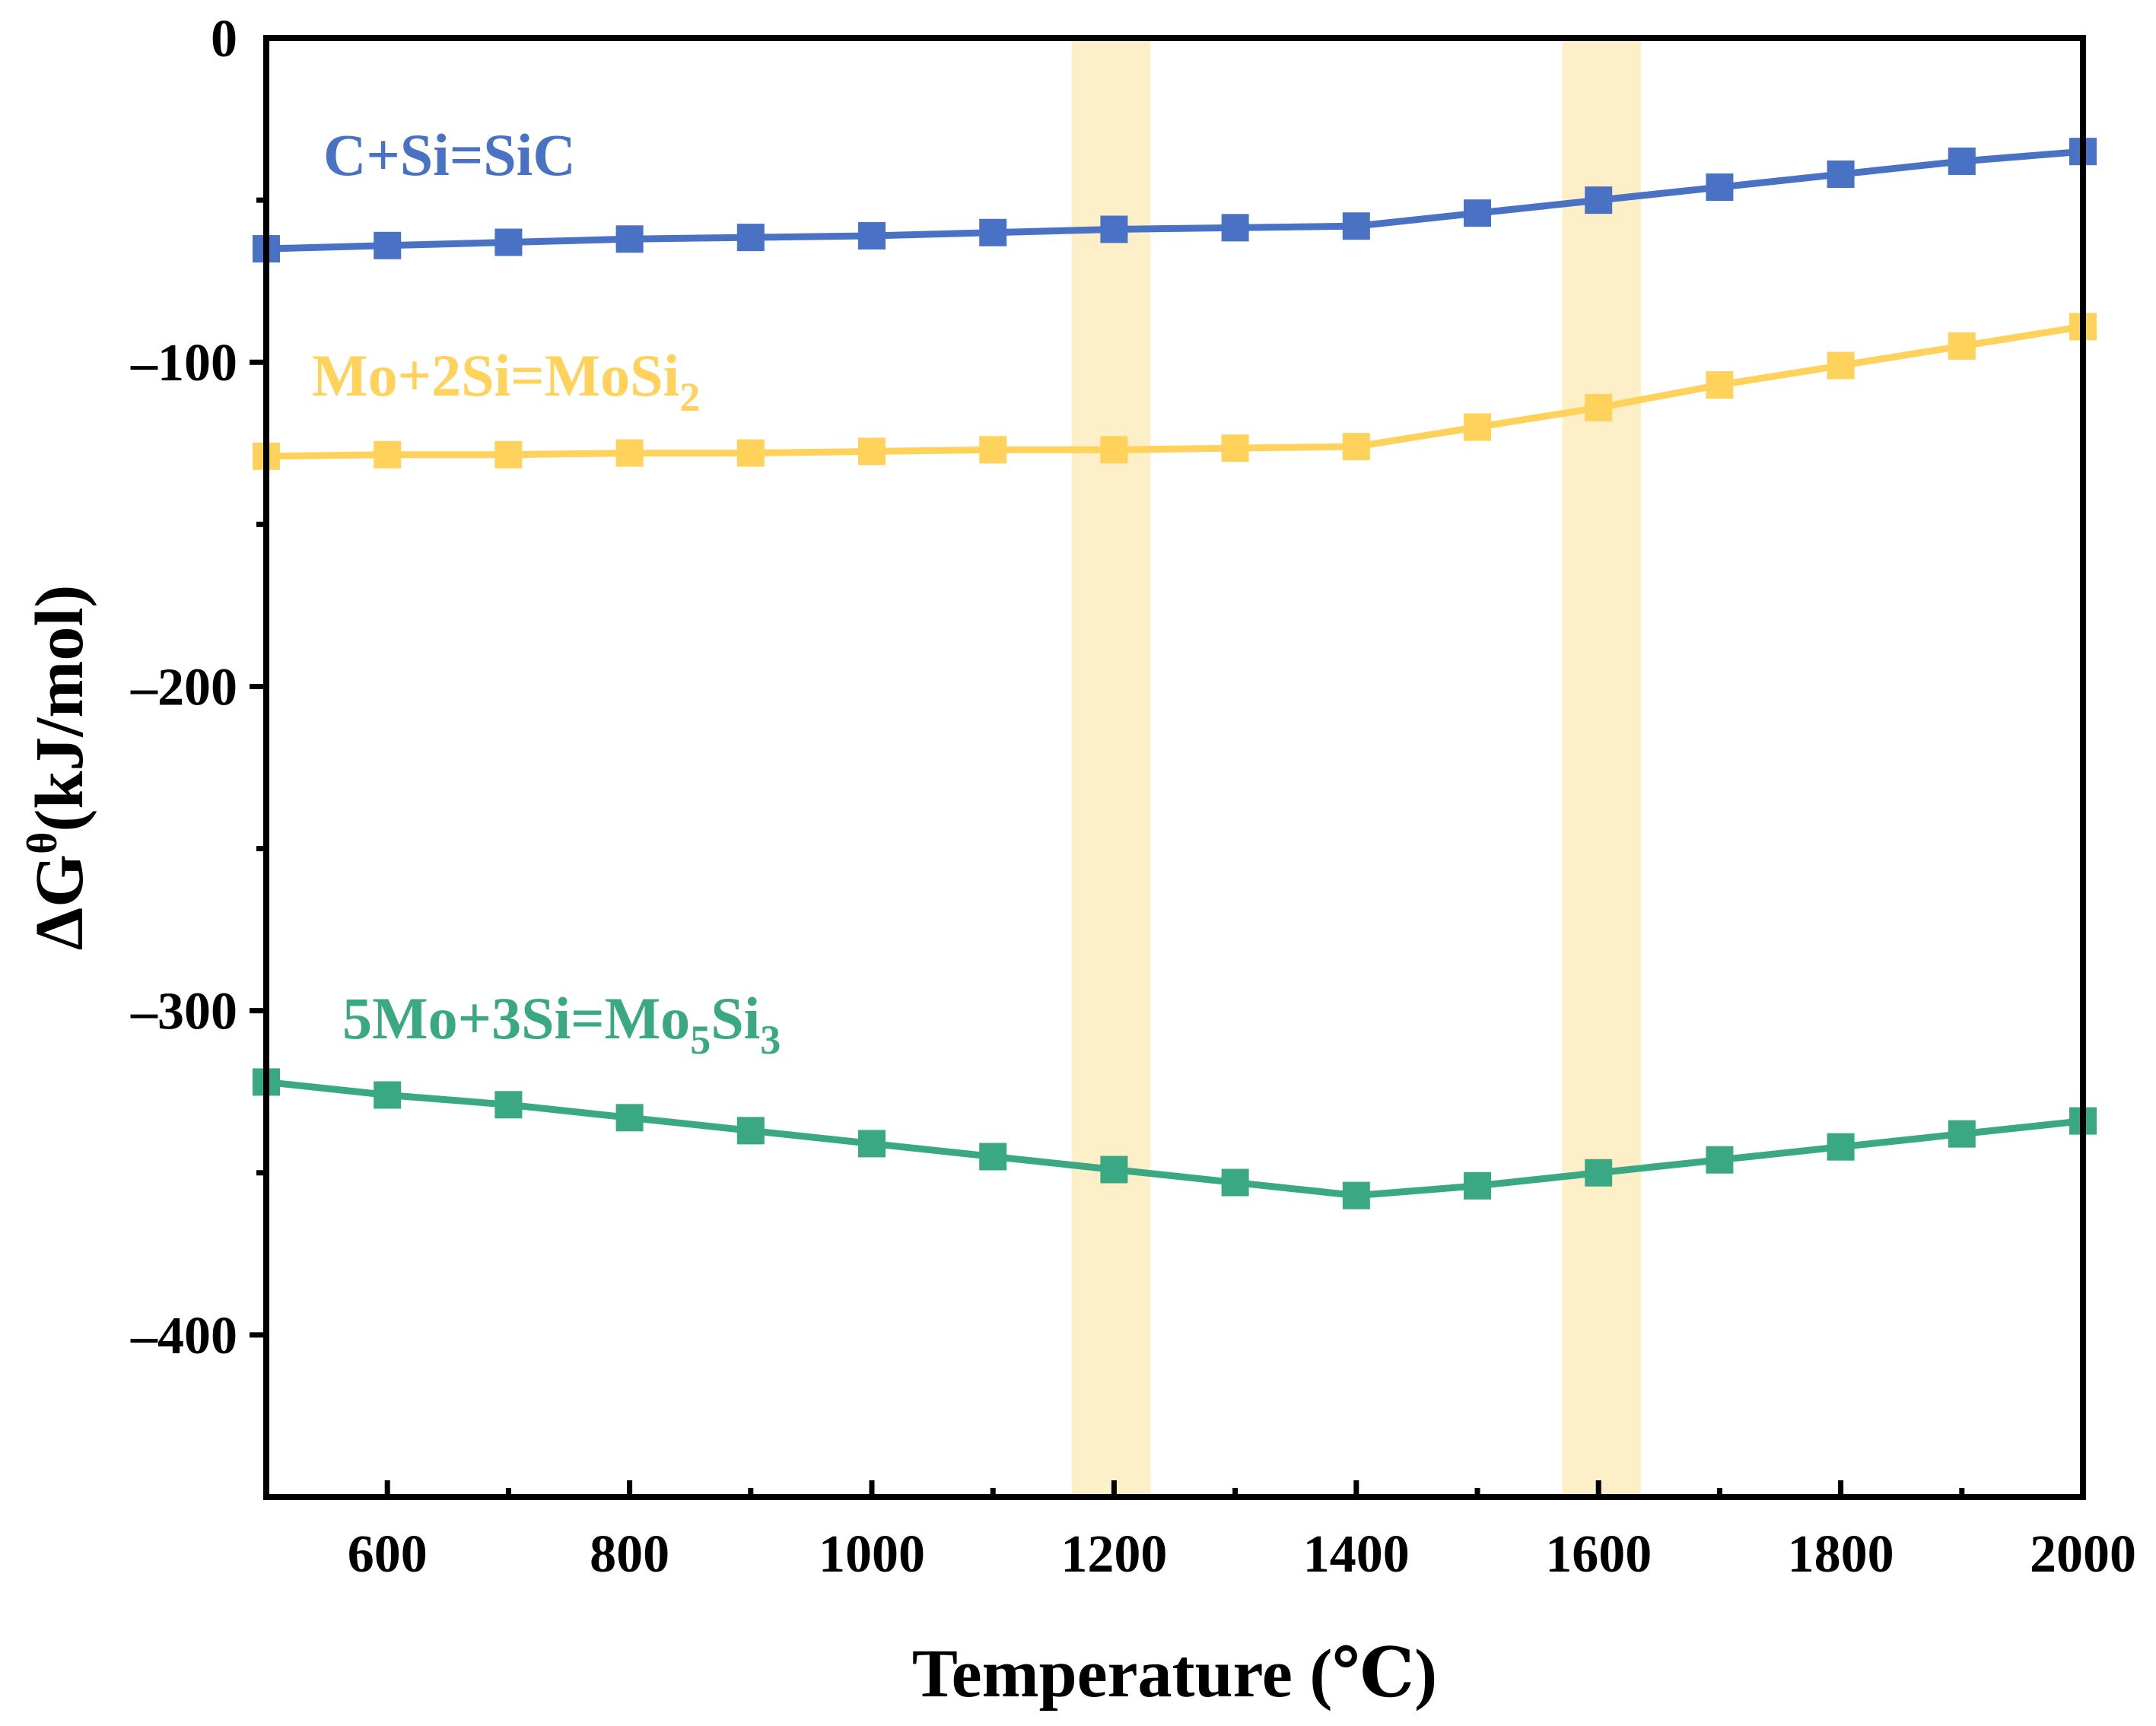 The height and width of the screenshot is (1726, 2156). Describe the element at coordinates (43, 843) in the screenshot. I see `y-axis-title-sup: θ` at that location.